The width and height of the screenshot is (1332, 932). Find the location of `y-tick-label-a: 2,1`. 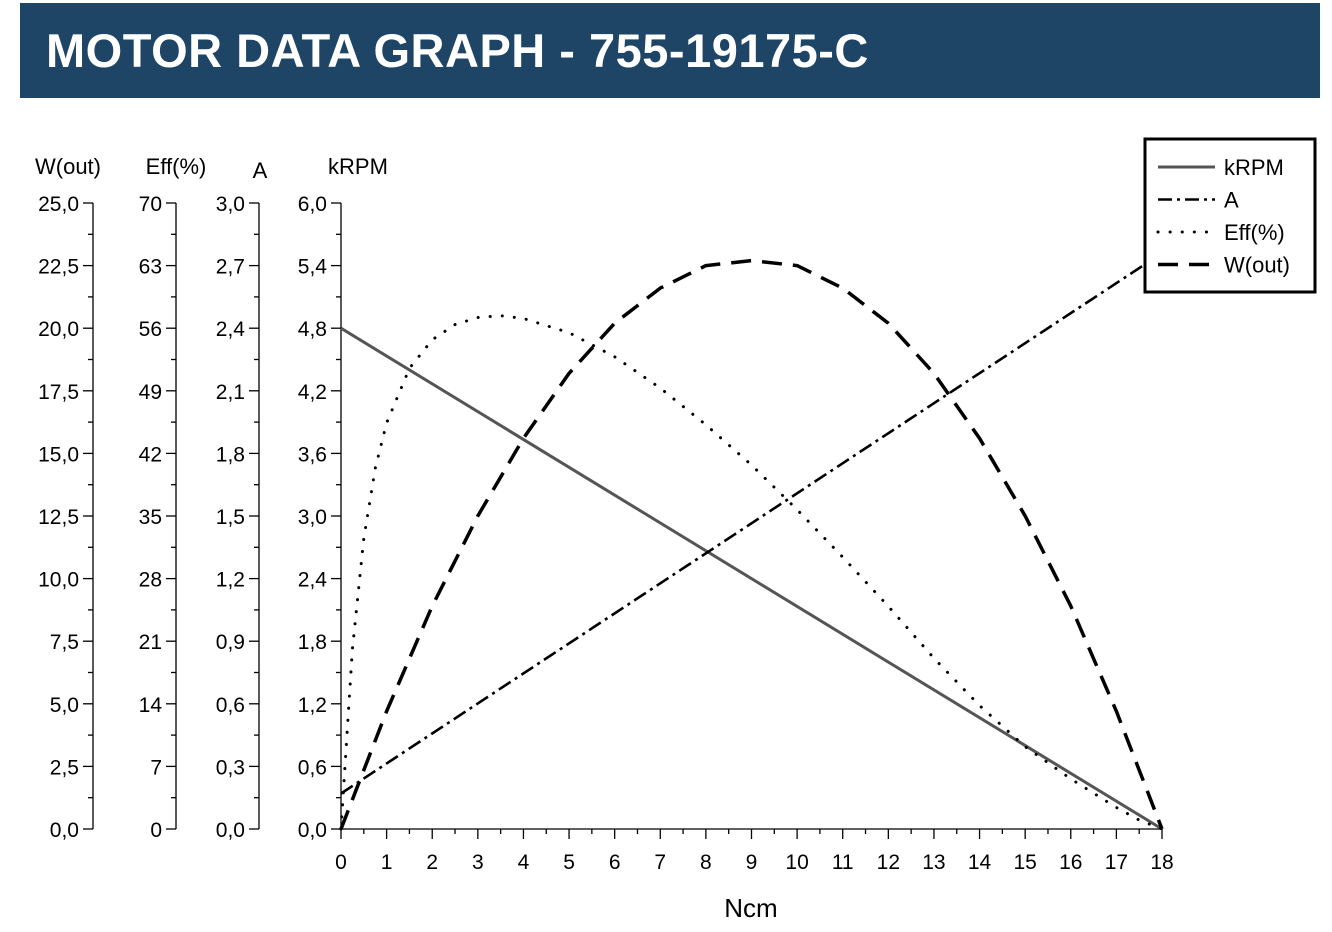

y-tick-label-a: 2,1 is located at coordinates (230, 392).